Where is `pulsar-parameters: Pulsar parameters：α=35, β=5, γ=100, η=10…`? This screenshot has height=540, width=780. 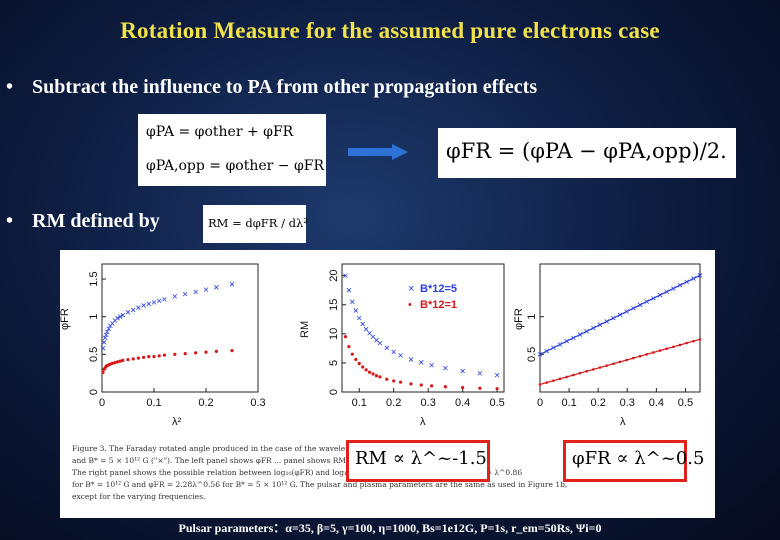
pulsar-parameters: Pulsar parameters：α=35, β=5, γ=100, η=10… is located at coordinates (390, 528).